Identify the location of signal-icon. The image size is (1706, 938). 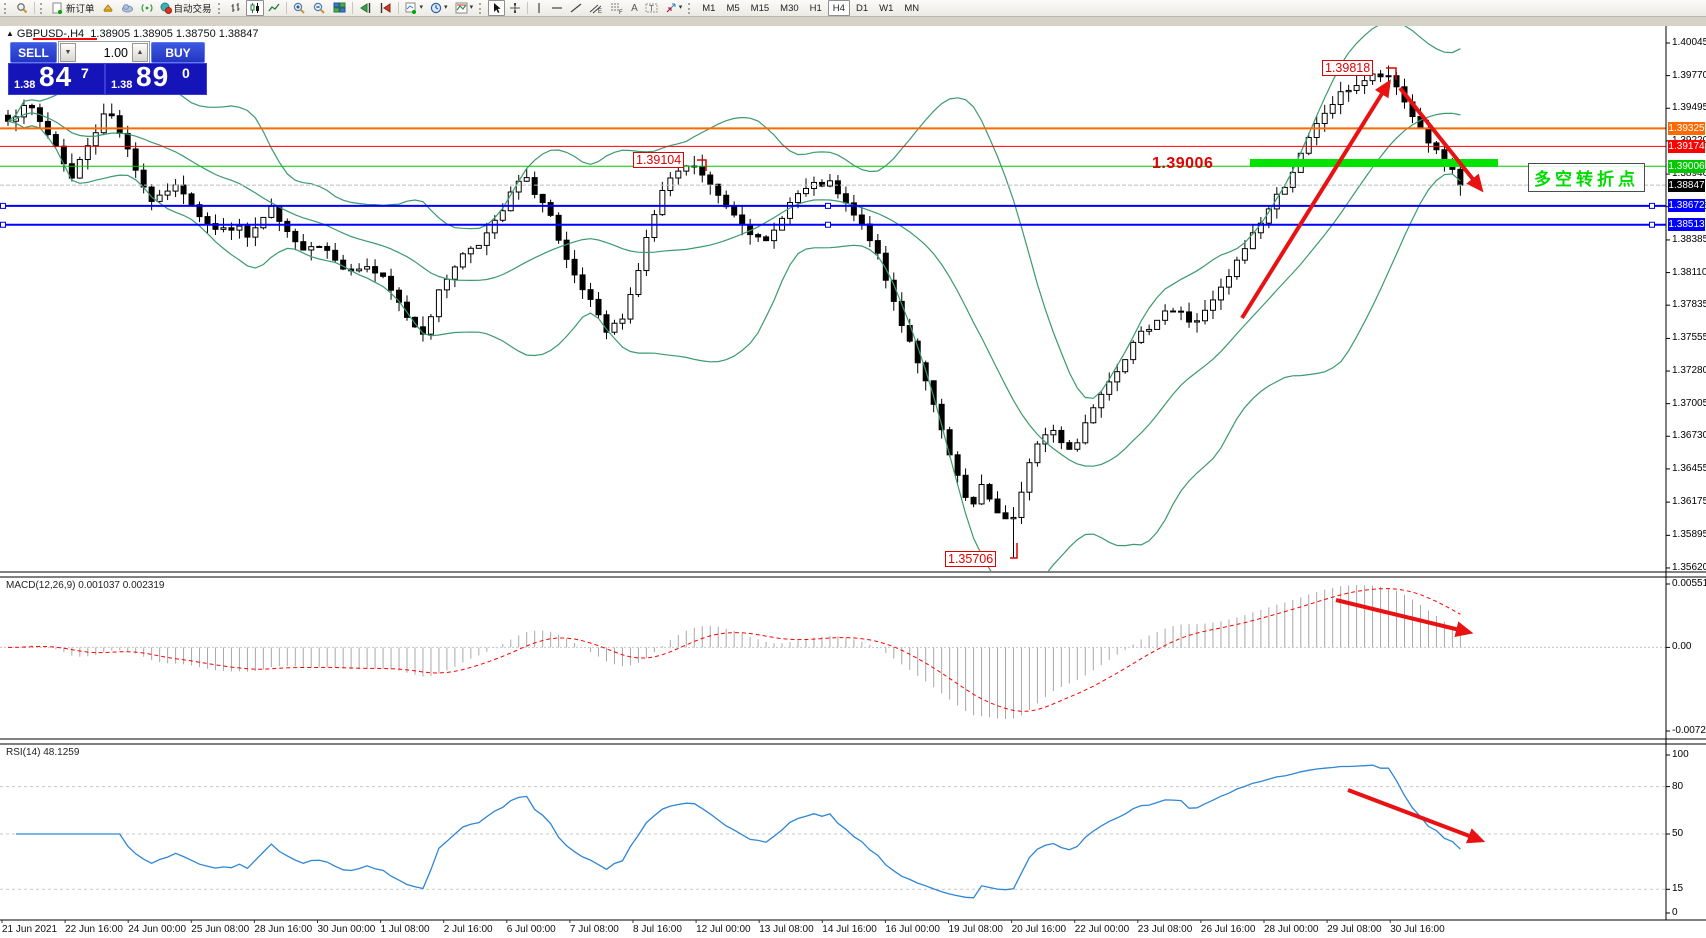
(147, 8).